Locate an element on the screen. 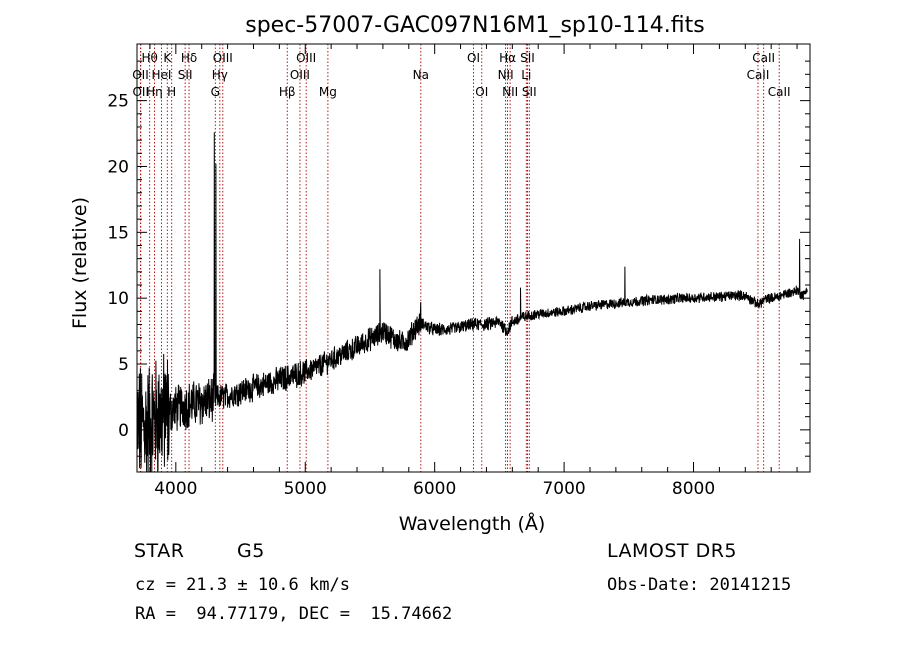 This screenshot has height=649, width=900. spectral-line-label: Li is located at coordinates (526, 75).